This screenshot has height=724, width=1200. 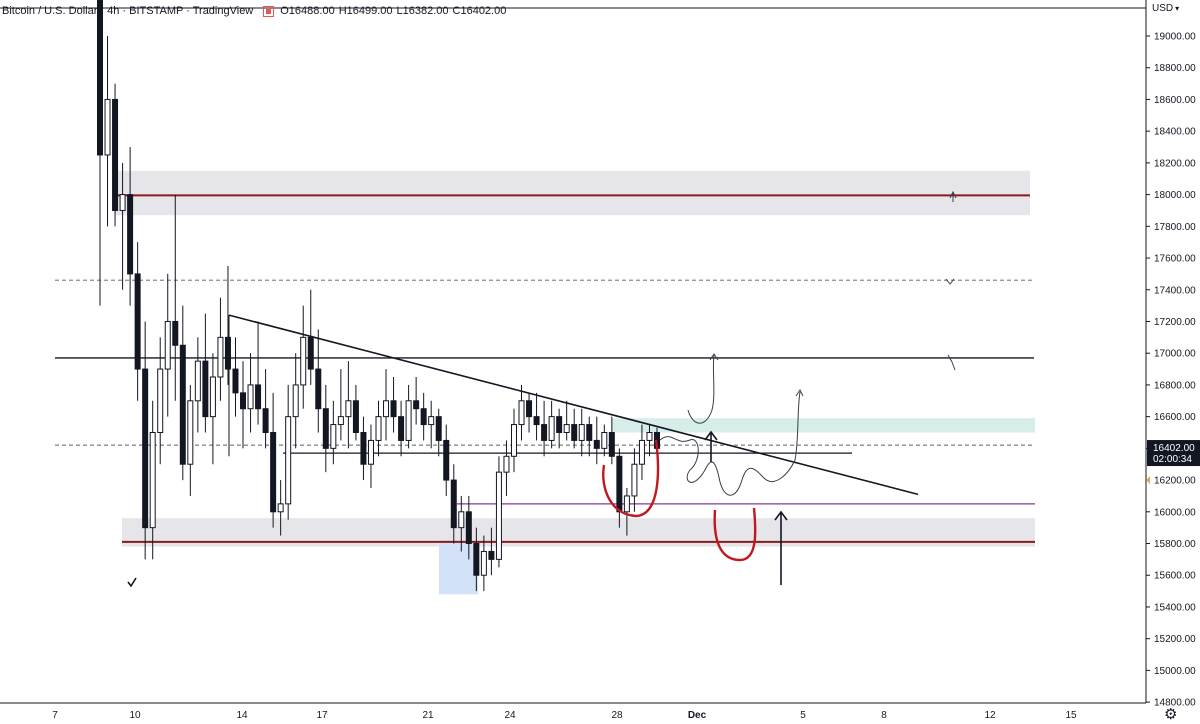 What do you see at coordinates (1175, 259) in the screenshot?
I see `price-tick-label: 17600.00` at bounding box center [1175, 259].